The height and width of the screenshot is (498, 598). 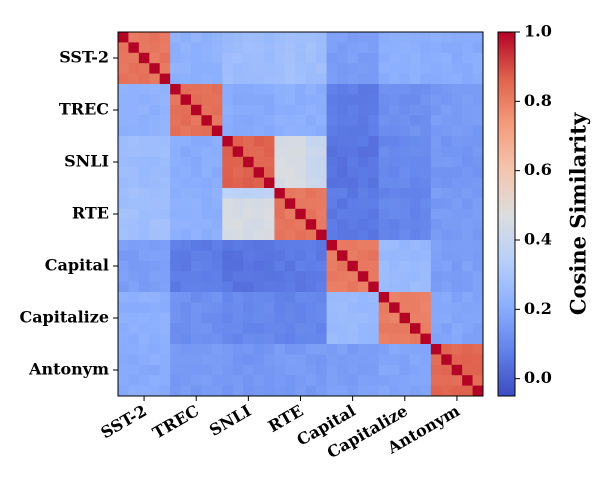 I want to click on y-axis: SST-2 TREC SNLI RTE Capital Capitalize Antonym, so click(x=68, y=213).